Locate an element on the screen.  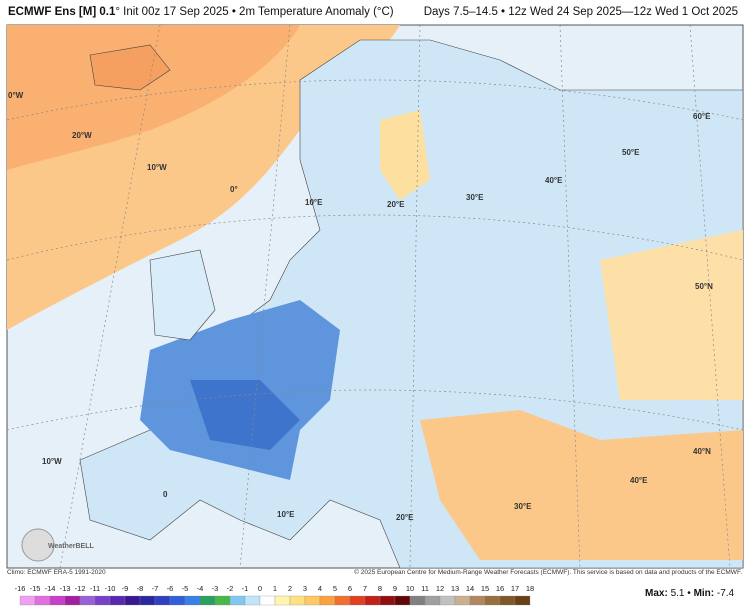
max-value: 5.1 is located at coordinates (677, 593).